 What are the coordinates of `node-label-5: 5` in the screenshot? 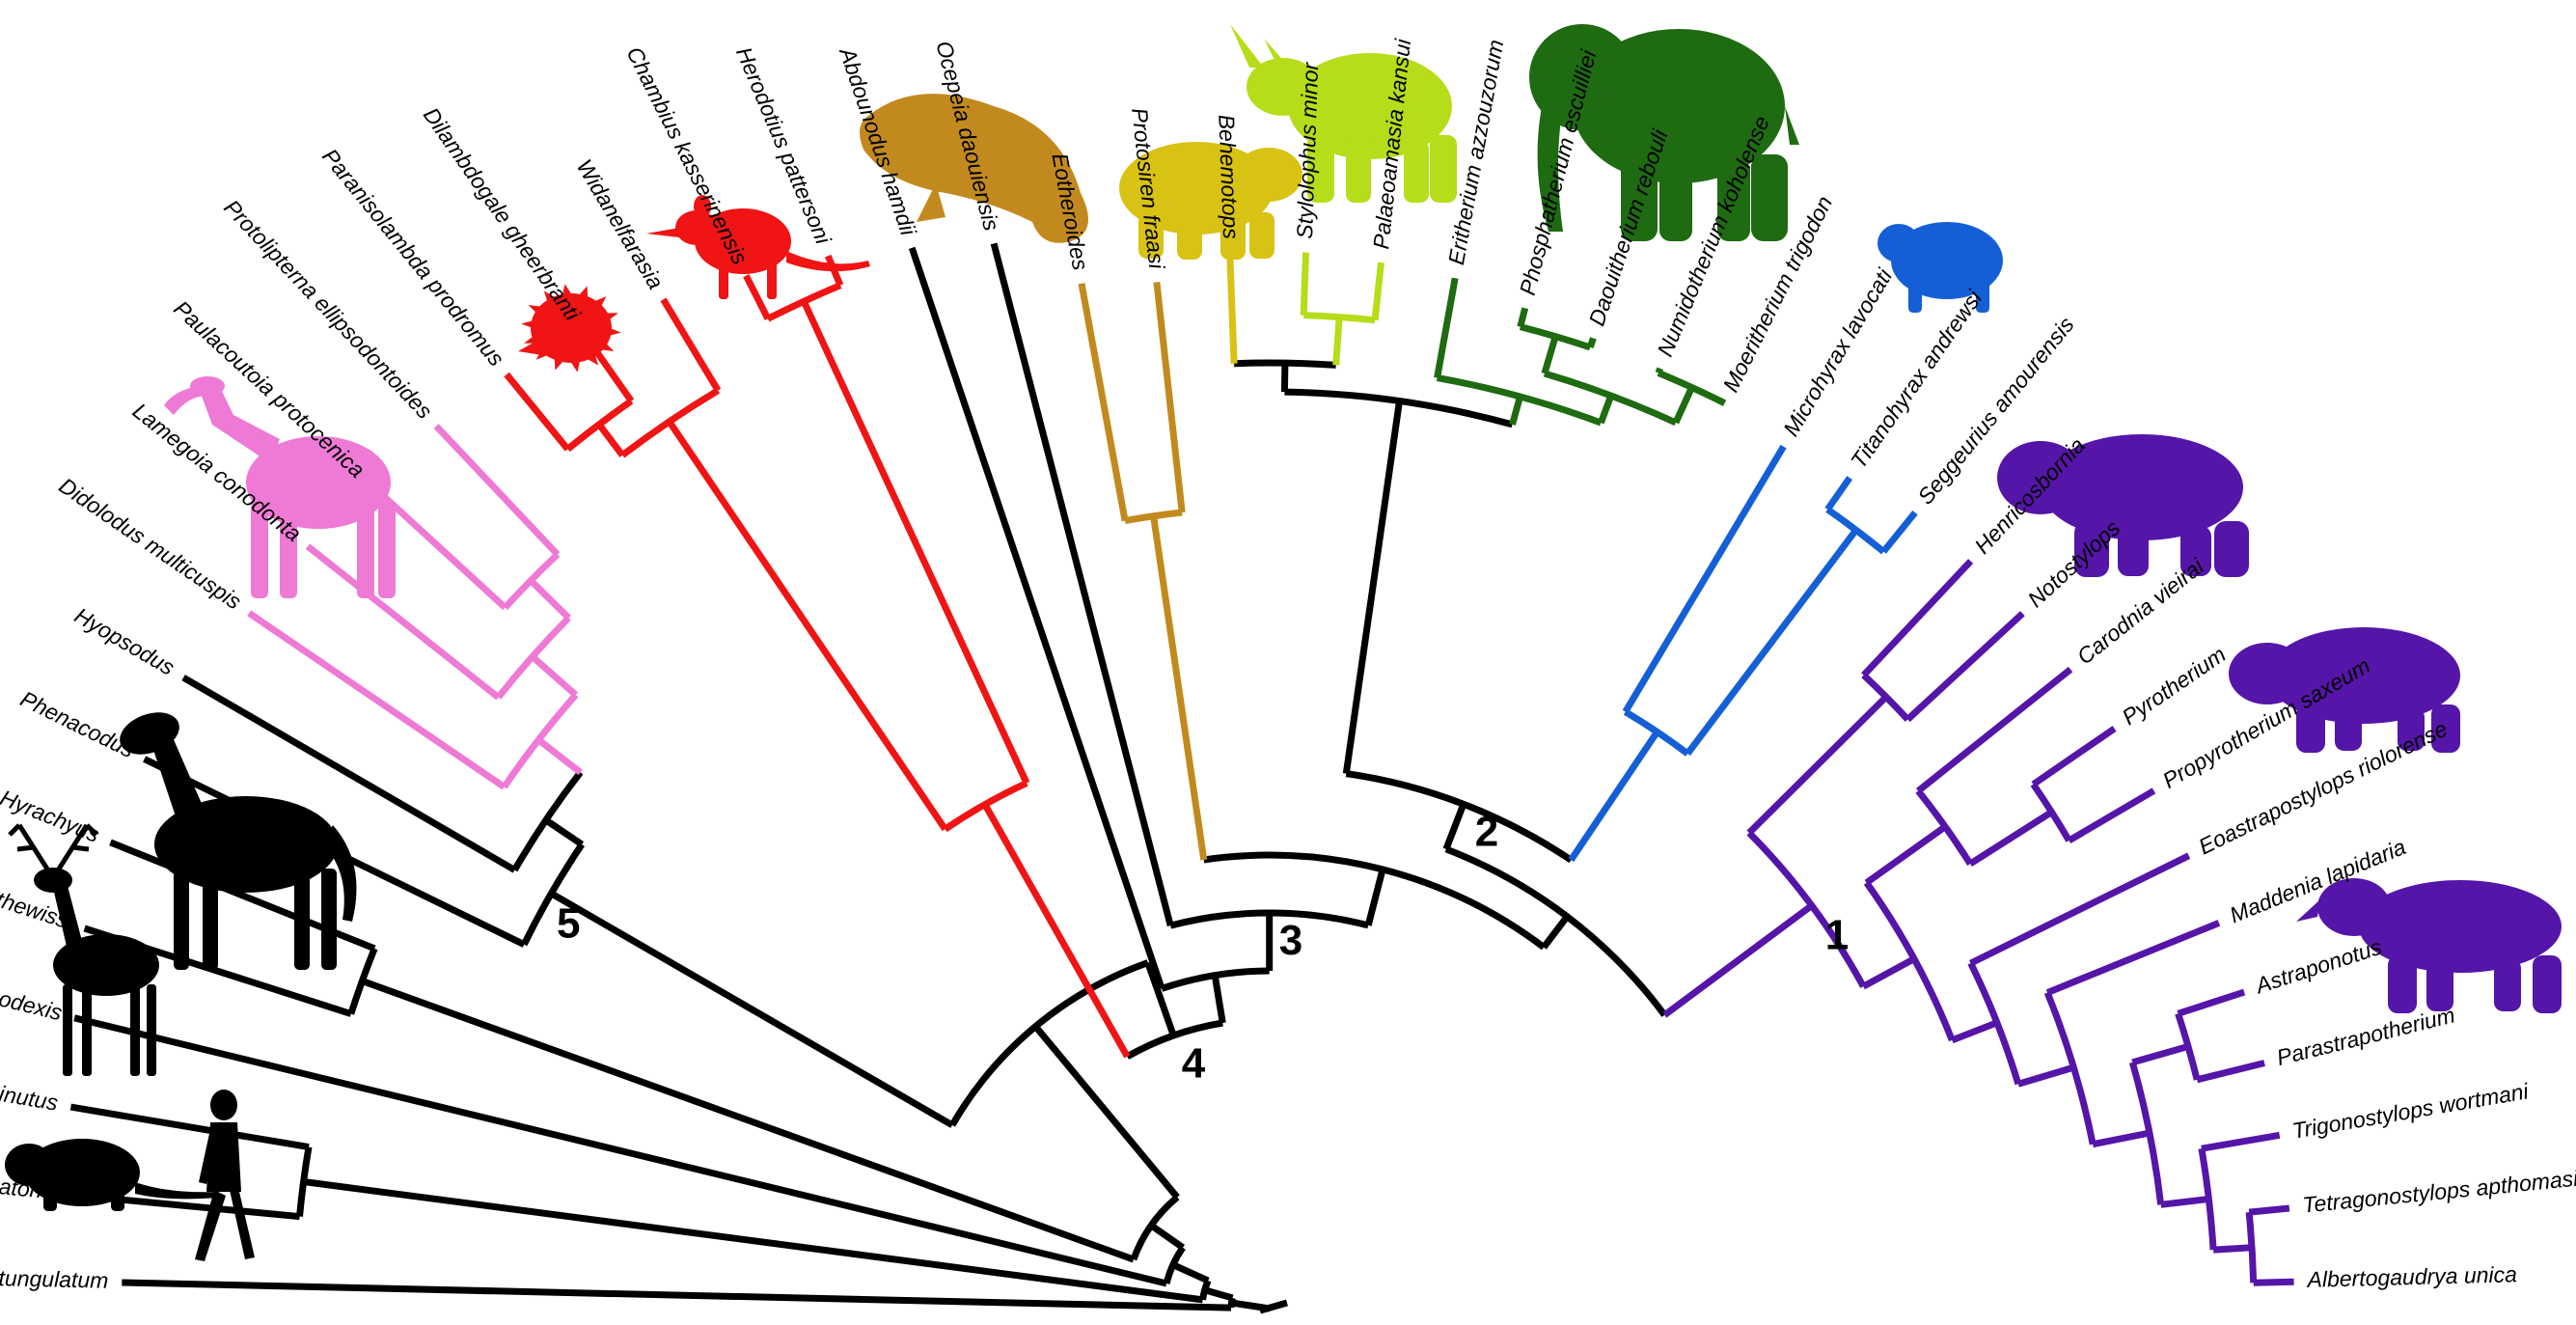 It's located at (568, 923).